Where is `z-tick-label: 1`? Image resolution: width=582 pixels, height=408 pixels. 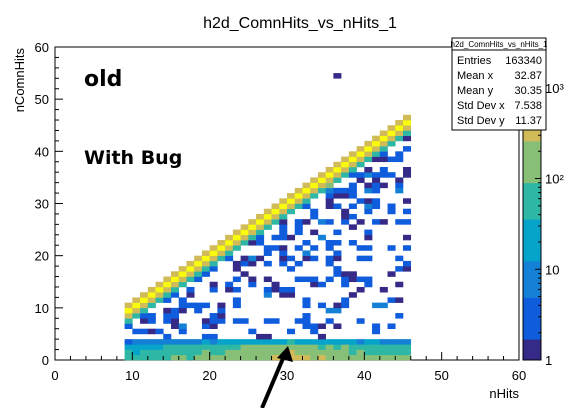 z-tick-label: 1 is located at coordinates (548, 360).